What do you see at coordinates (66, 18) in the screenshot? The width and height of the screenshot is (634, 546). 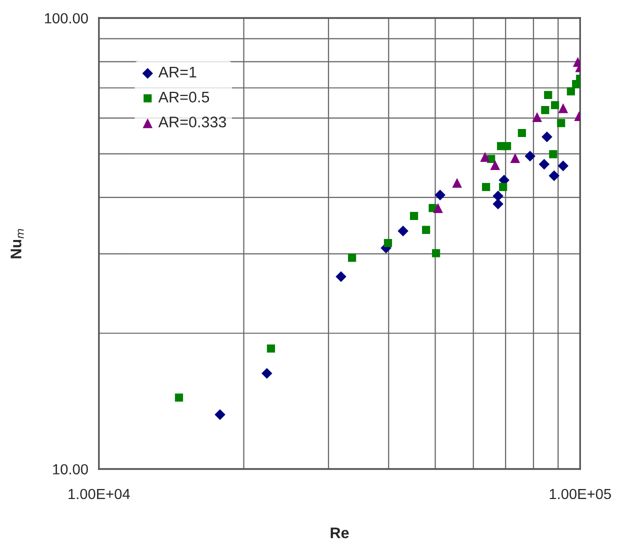 I see `y-tick-label: 100.00` at bounding box center [66, 18].